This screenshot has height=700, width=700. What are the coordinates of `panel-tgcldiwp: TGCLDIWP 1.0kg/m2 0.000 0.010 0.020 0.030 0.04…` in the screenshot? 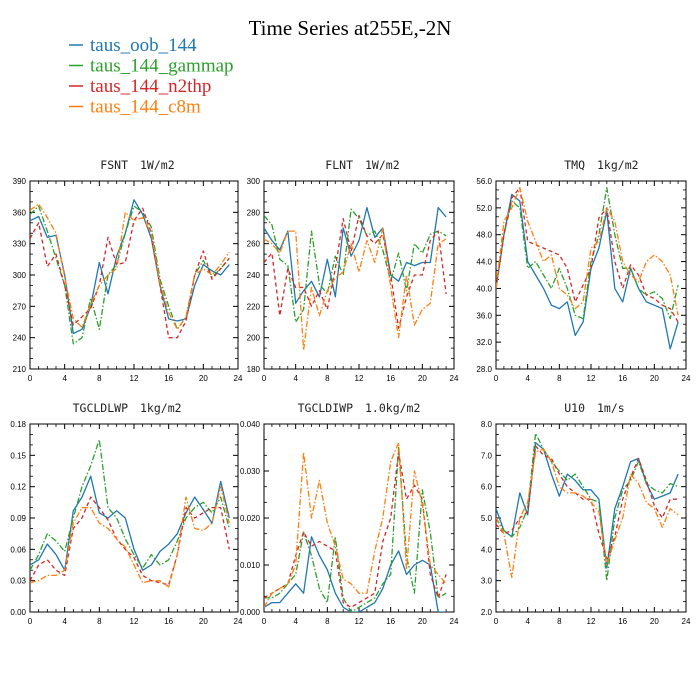 It's located at (349, 513).